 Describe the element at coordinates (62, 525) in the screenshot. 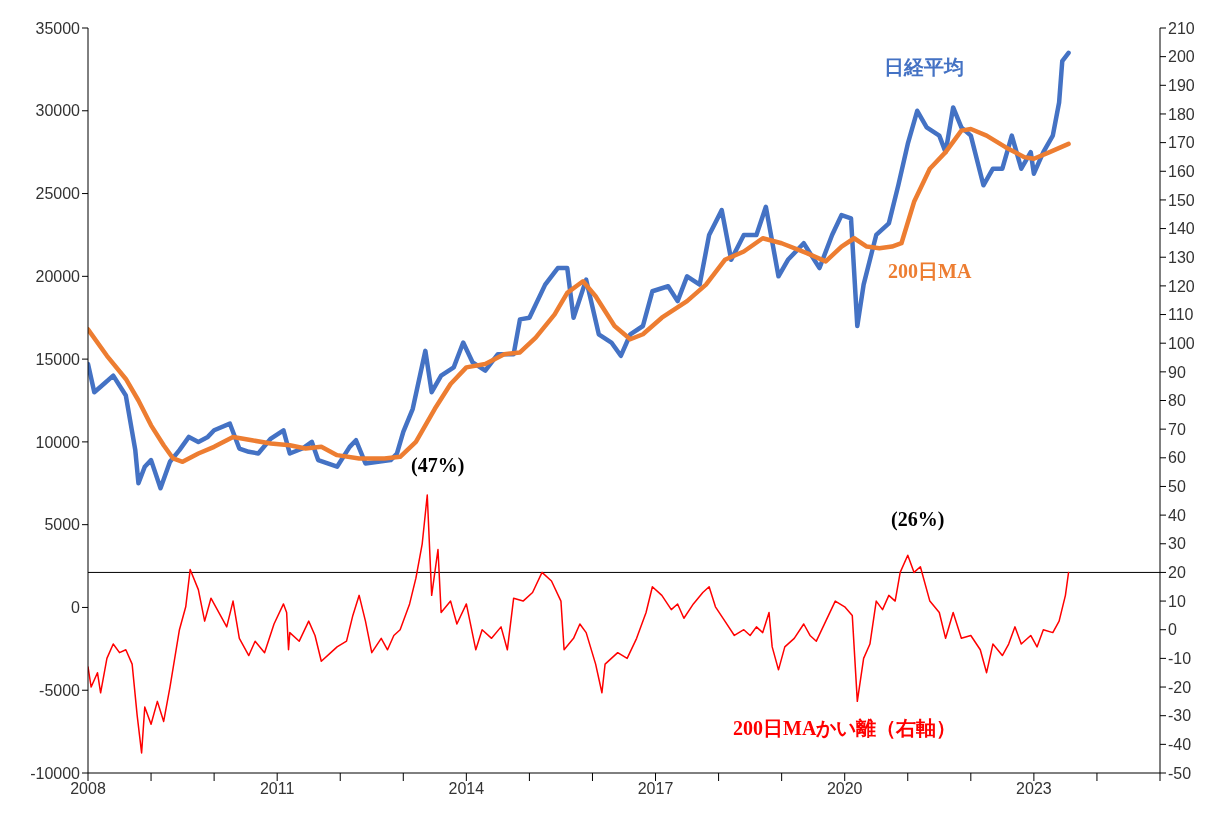

I see `y-tick-label: 5000` at that location.